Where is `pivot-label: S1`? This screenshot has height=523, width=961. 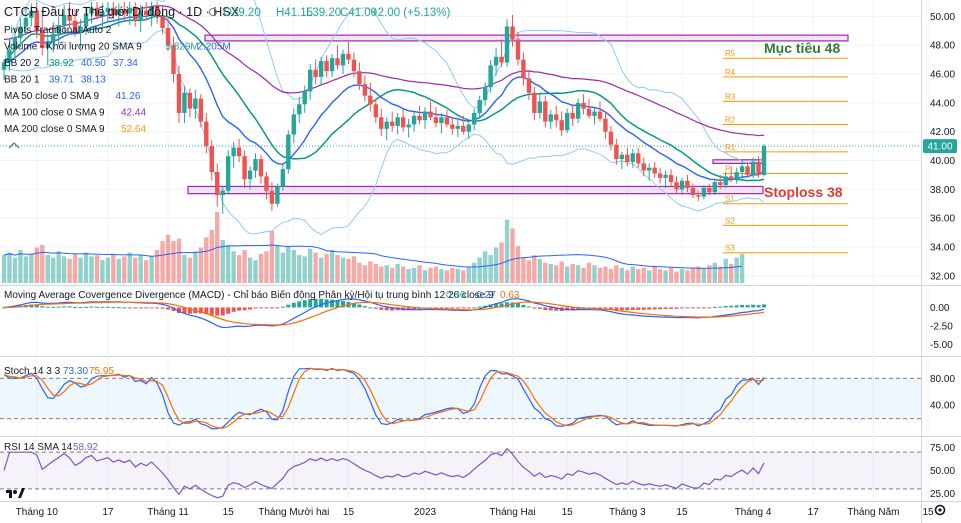 pivot-label: S1 is located at coordinates (730, 199).